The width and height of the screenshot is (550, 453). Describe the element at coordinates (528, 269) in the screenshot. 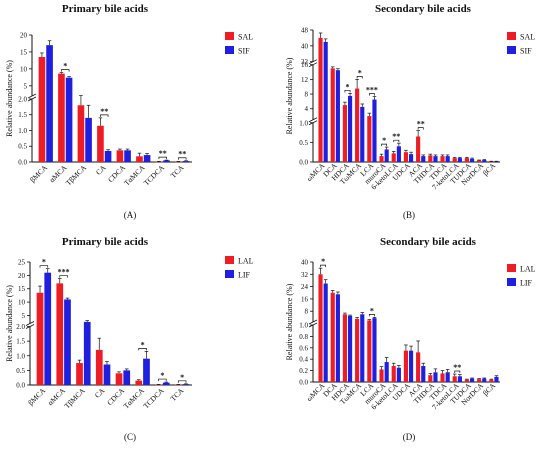

I see `legend-label: LAL` at that location.